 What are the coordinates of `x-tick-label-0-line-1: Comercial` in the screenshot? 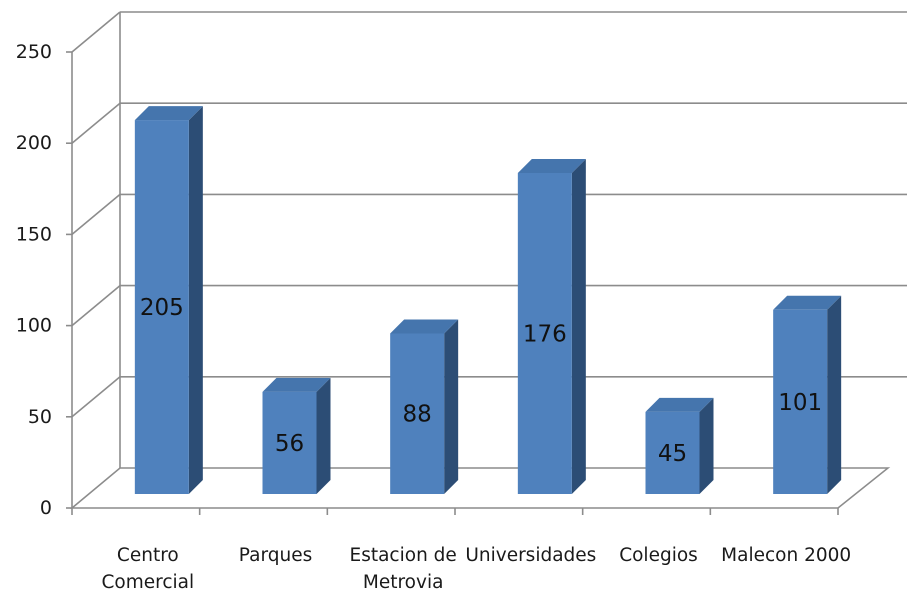 It's located at (148, 582).